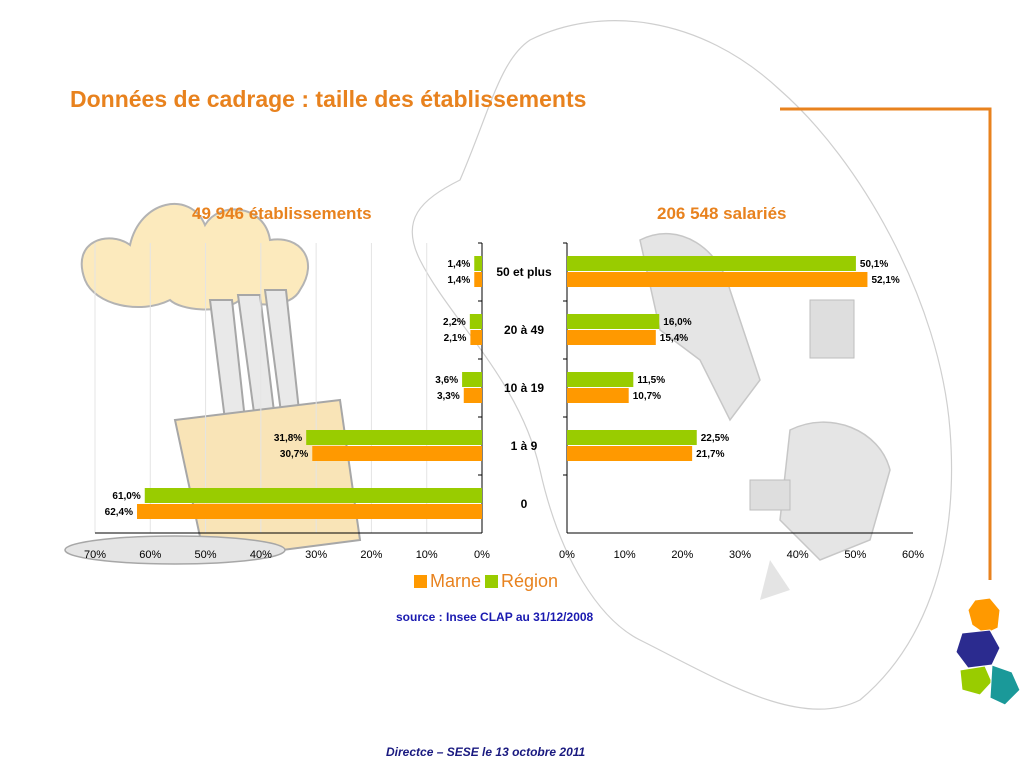 The width and height of the screenshot is (1024, 768). I want to click on category-label: 0, so click(524, 504).